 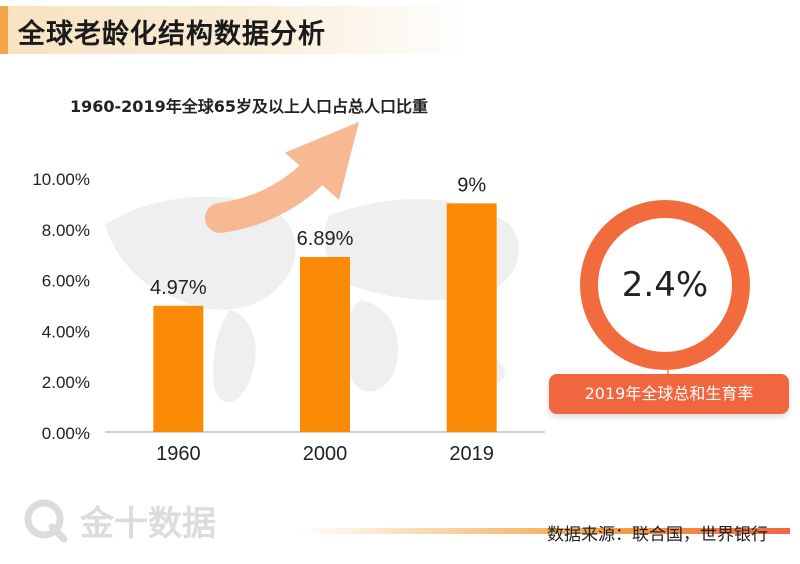 What do you see at coordinates (471, 454) in the screenshot?
I see `x-tick-label: 2019` at bounding box center [471, 454].